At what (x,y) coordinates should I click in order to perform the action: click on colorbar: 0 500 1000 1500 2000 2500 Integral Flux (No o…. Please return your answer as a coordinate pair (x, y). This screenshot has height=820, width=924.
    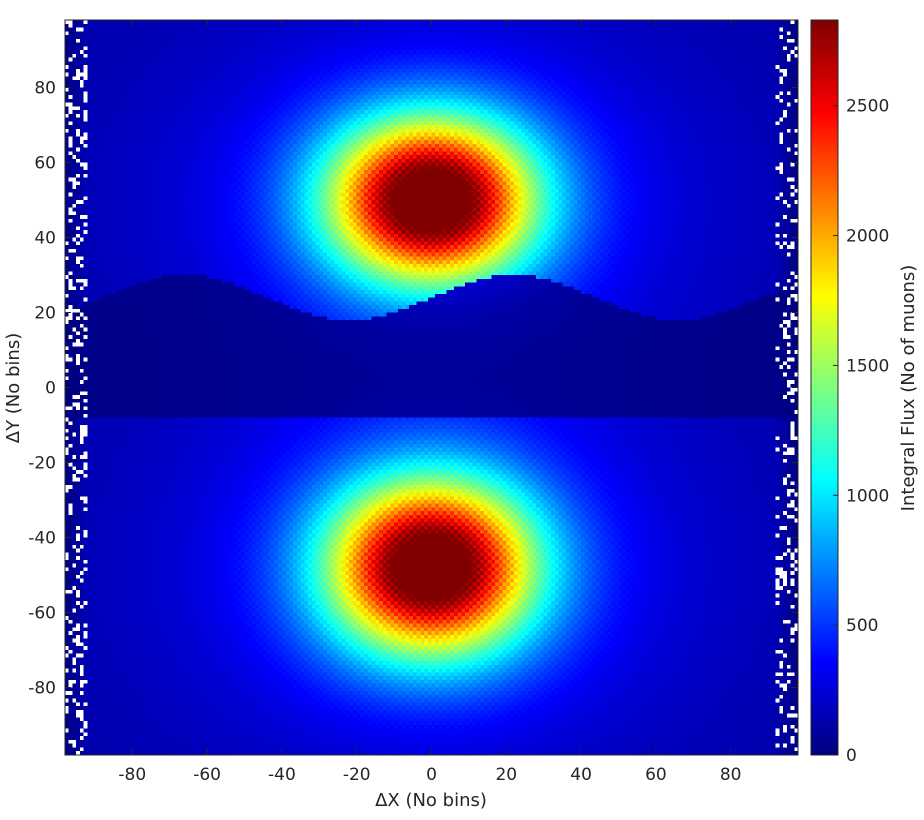
    Looking at the image, I should click on (864, 392).